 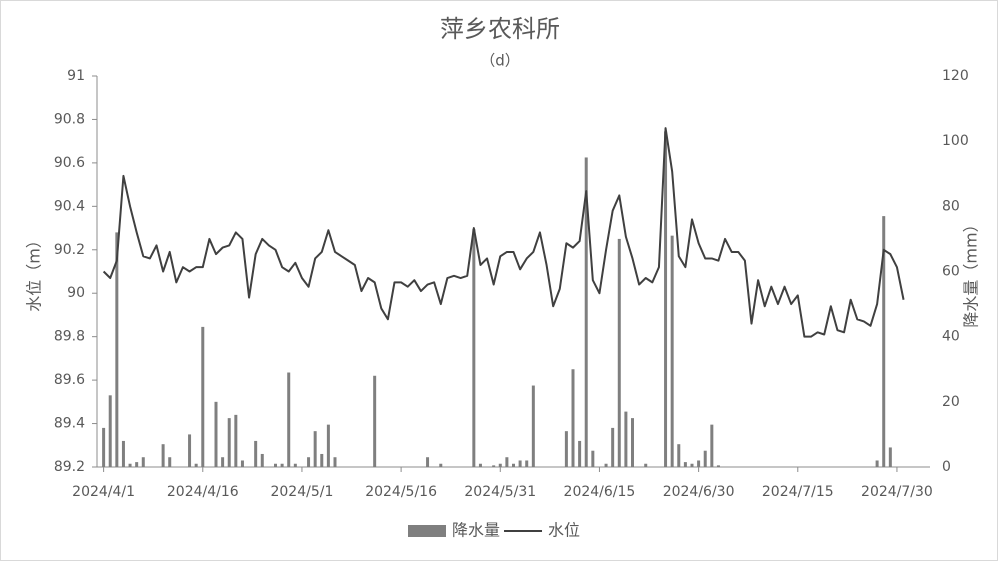 I want to click on y2-tick-label: 20, so click(x=951, y=402).